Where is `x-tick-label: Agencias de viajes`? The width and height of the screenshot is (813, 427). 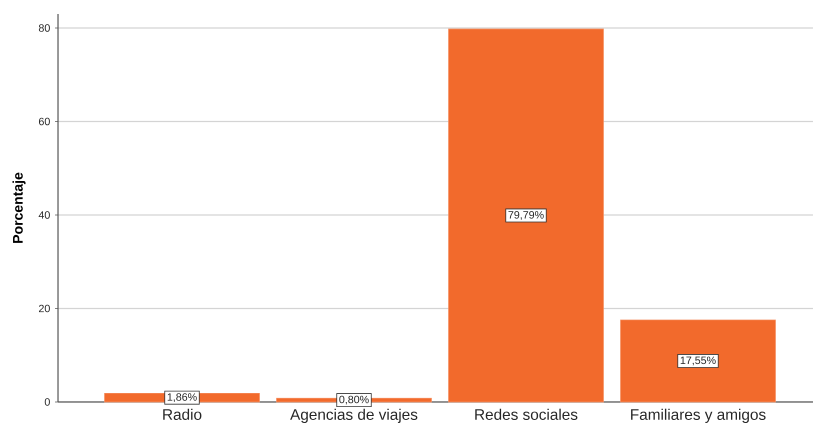 x-tick-label: Agencias de viajes is located at coordinates (354, 415).